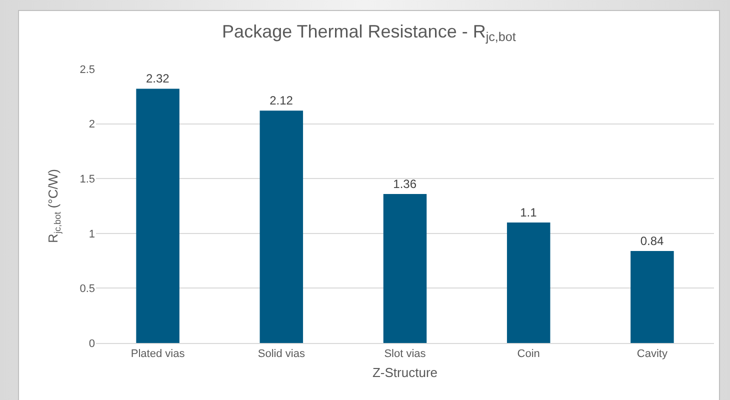  I want to click on y-tick-label: 2, so click(91, 124).